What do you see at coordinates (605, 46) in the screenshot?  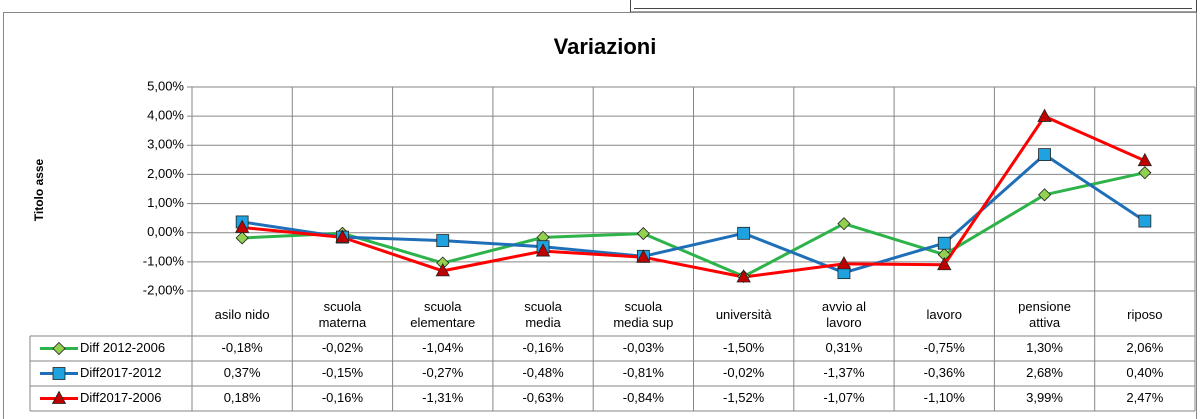 I see `chart-title: Variazioni` at bounding box center [605, 46].